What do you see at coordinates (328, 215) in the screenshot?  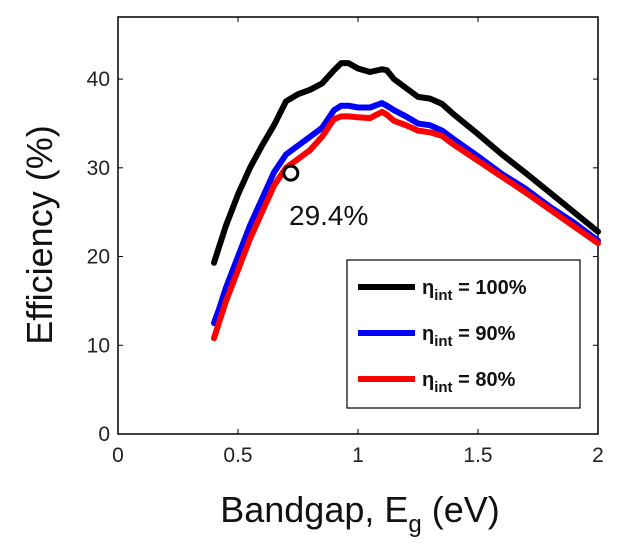 I see `annotation-label: 29.4%` at bounding box center [328, 215].